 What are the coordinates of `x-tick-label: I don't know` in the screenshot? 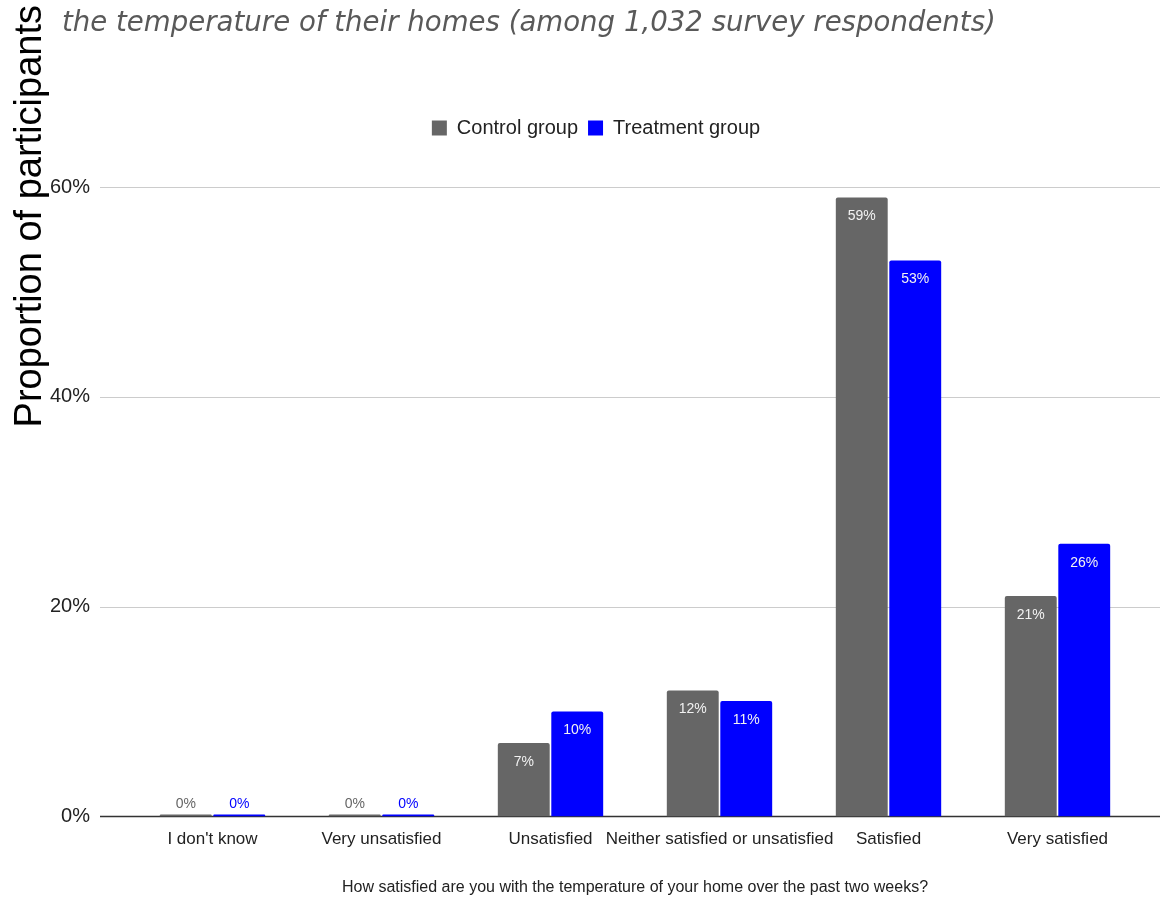 It's located at (213, 839).